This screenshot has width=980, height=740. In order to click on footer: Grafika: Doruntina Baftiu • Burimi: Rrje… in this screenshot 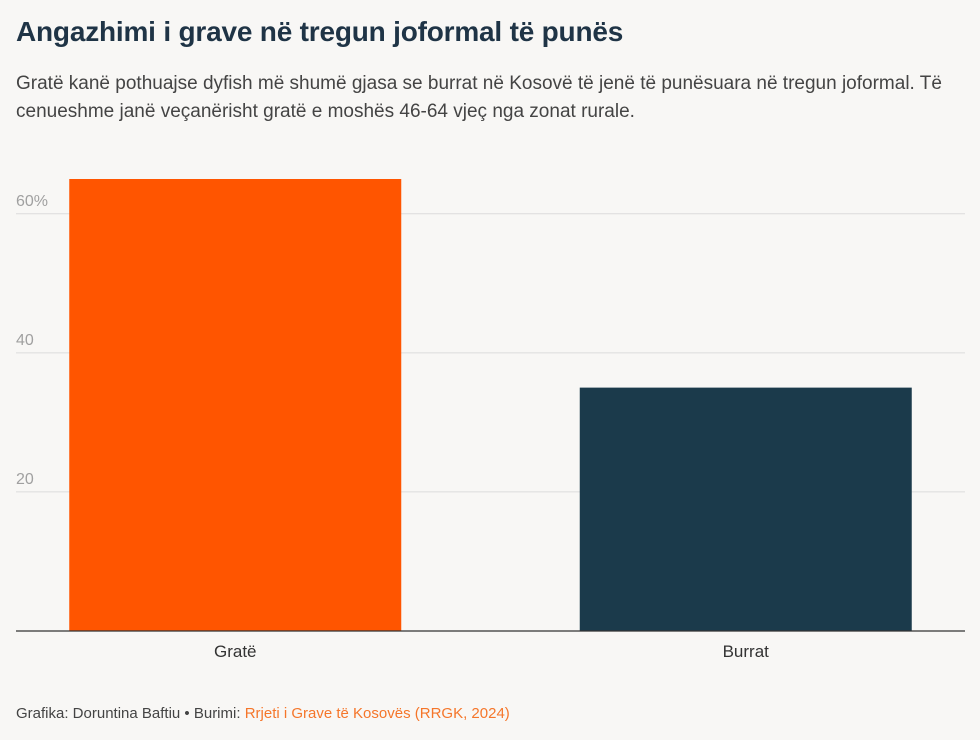, I will do `click(263, 713)`.